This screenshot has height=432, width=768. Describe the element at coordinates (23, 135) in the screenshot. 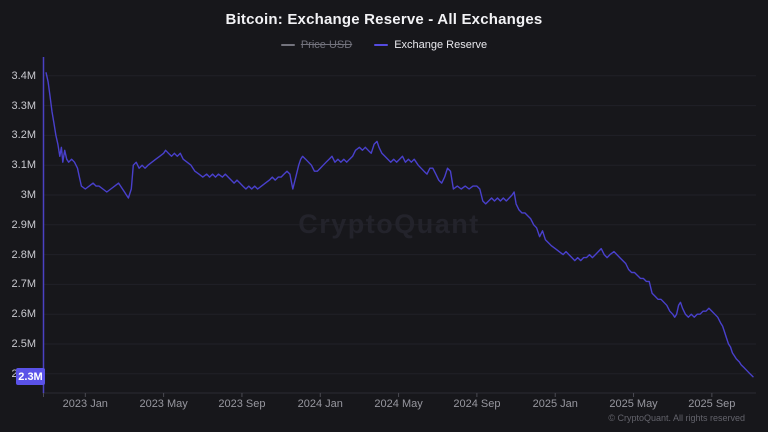

I see `y-axis-label: 3.2M` at that location.